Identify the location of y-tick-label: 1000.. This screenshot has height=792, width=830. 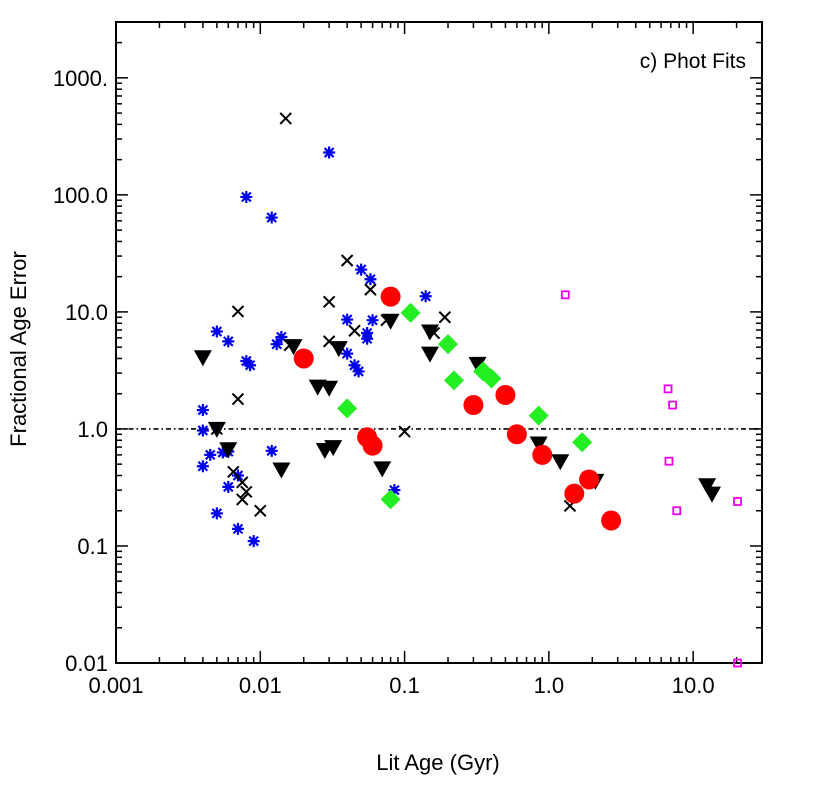
(80, 78).